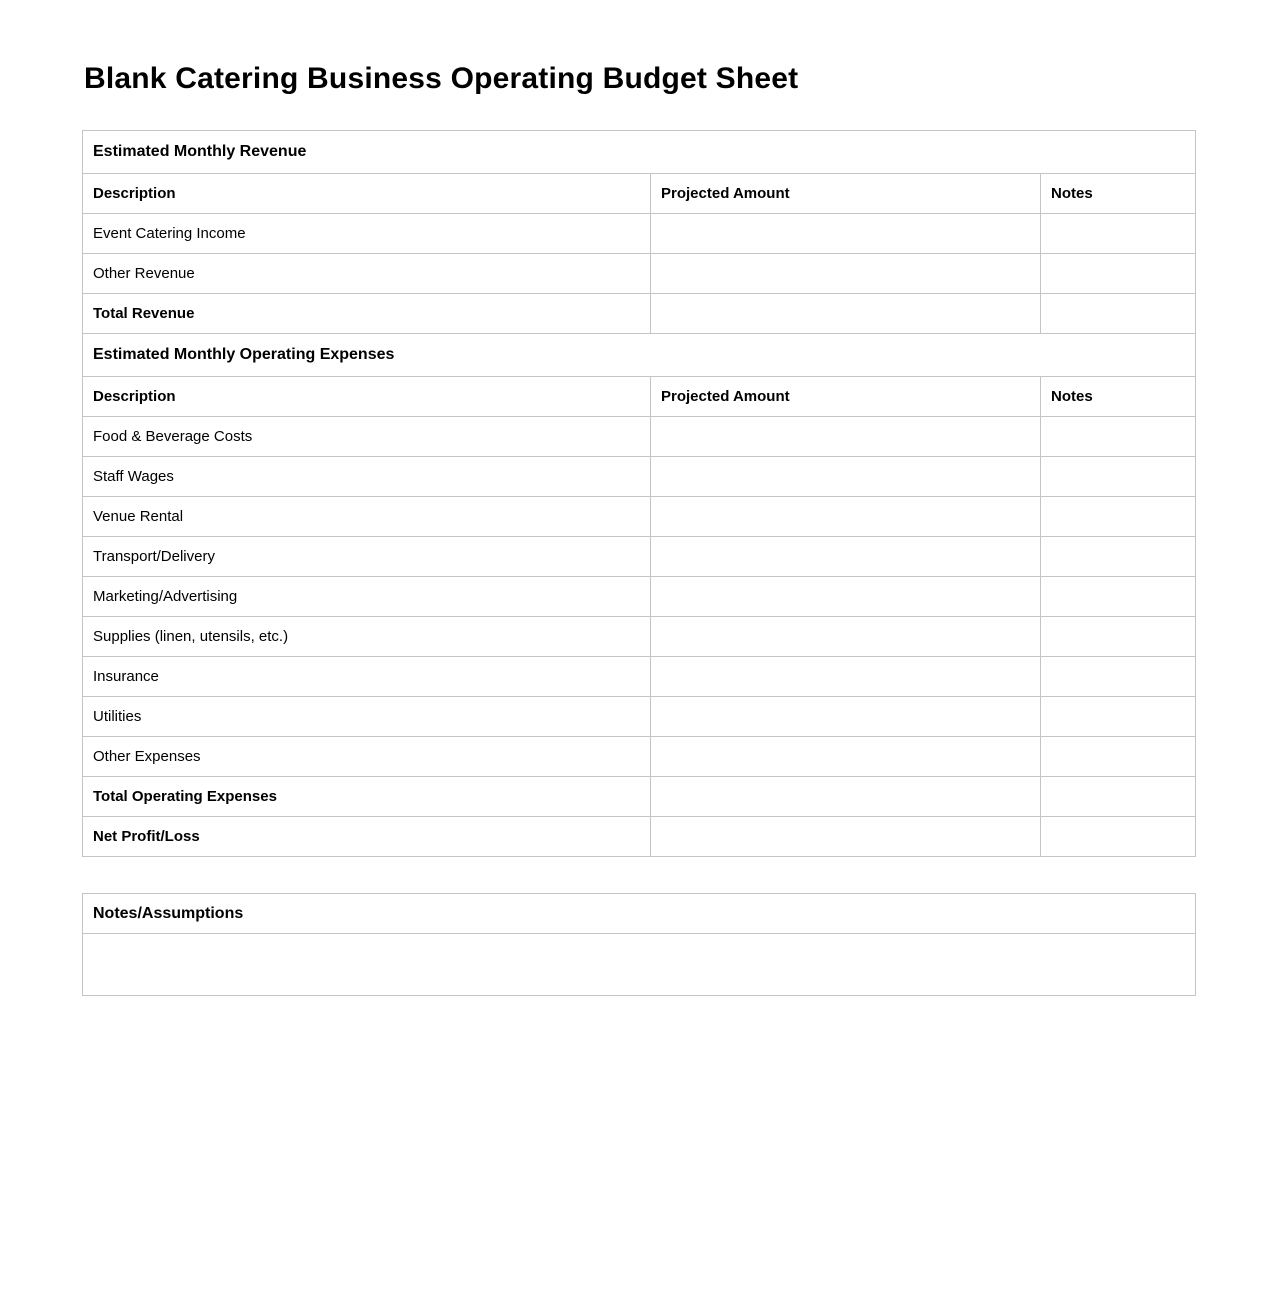 Image resolution: width=1278 pixels, height=1300 pixels. What do you see at coordinates (366, 836) in the screenshot?
I see `description-cell: Net Profit/Loss` at bounding box center [366, 836].